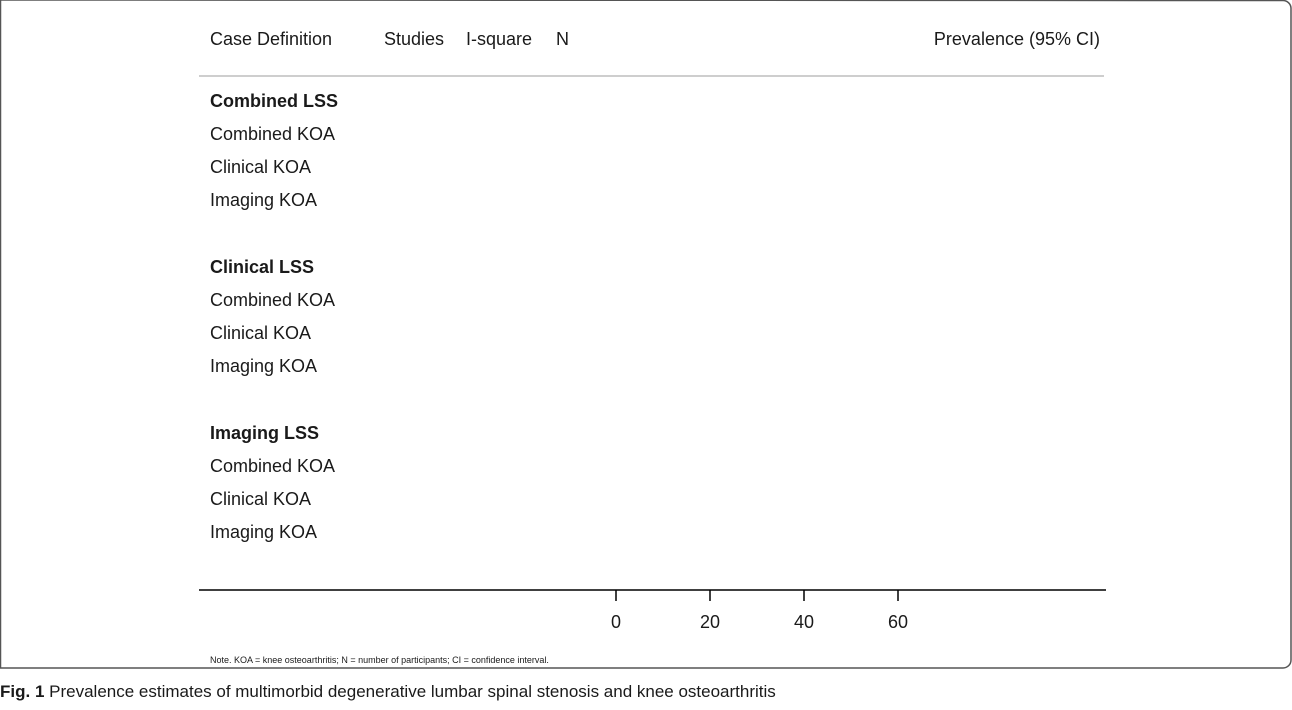 This screenshot has width=1292, height=710. I want to click on x-tick-label: 0, so click(616, 622).